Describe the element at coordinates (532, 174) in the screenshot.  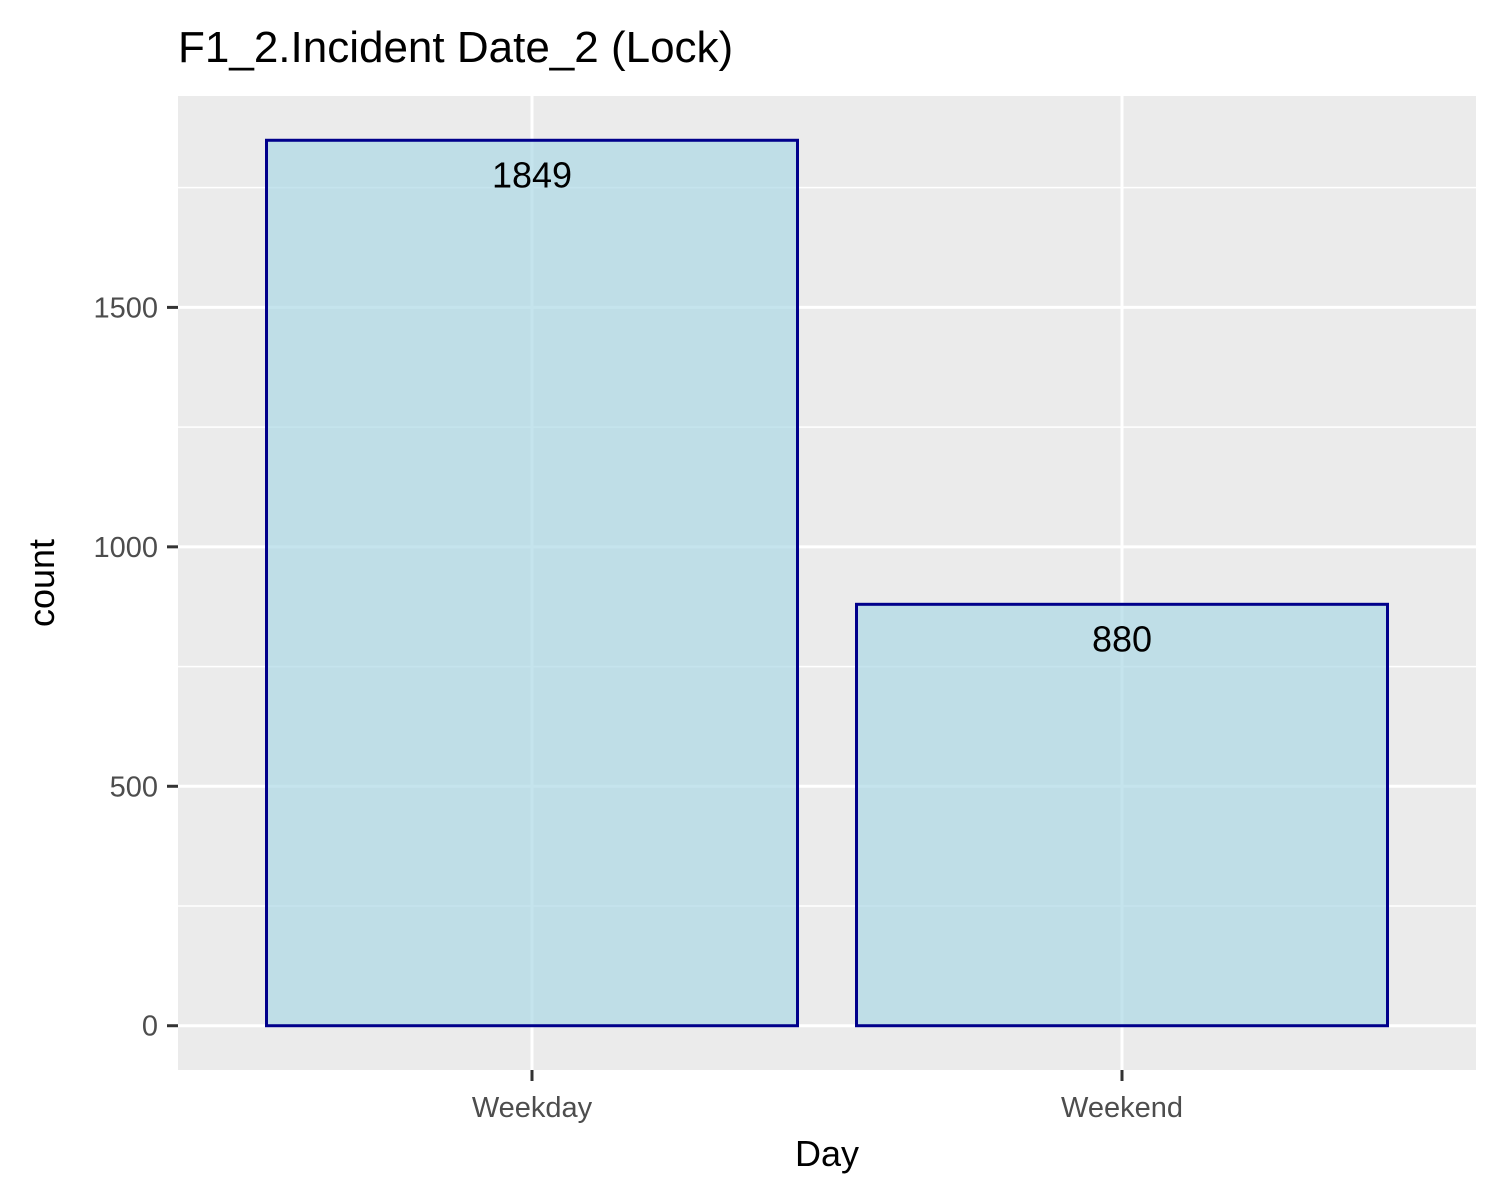
I see `data-label: 1849` at that location.